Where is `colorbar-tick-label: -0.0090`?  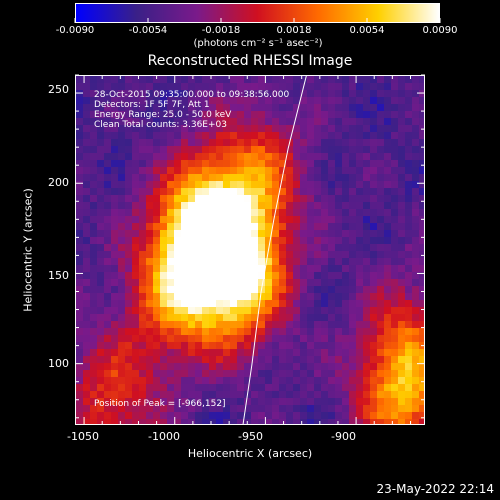
colorbar-tick-label: -0.0090 is located at coordinates (75, 30).